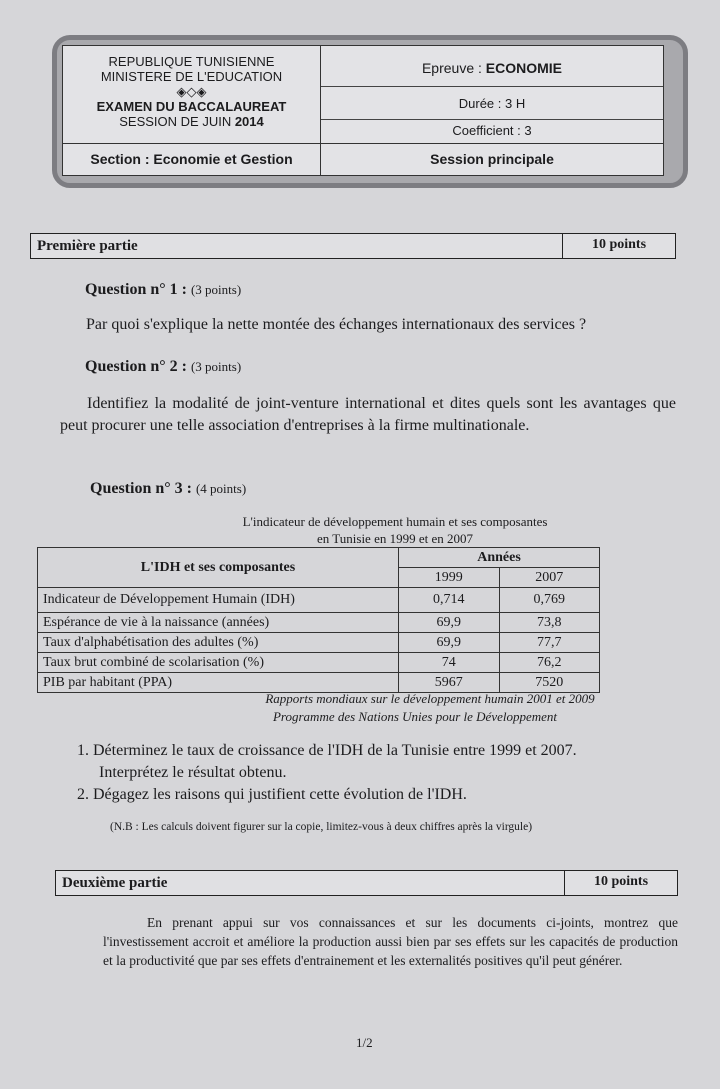 The width and height of the screenshot is (720, 1089). I want to click on table-head: L'IDH et ses composantes, so click(218, 567).